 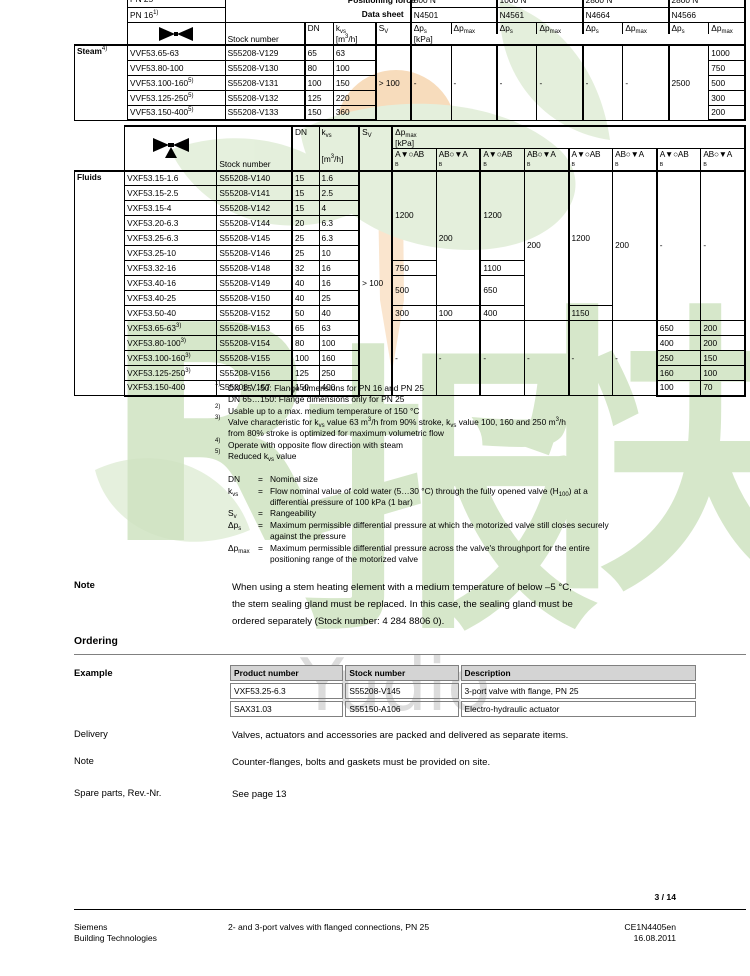 I want to click on data-sheet-2: N4561, so click(x=539, y=15).